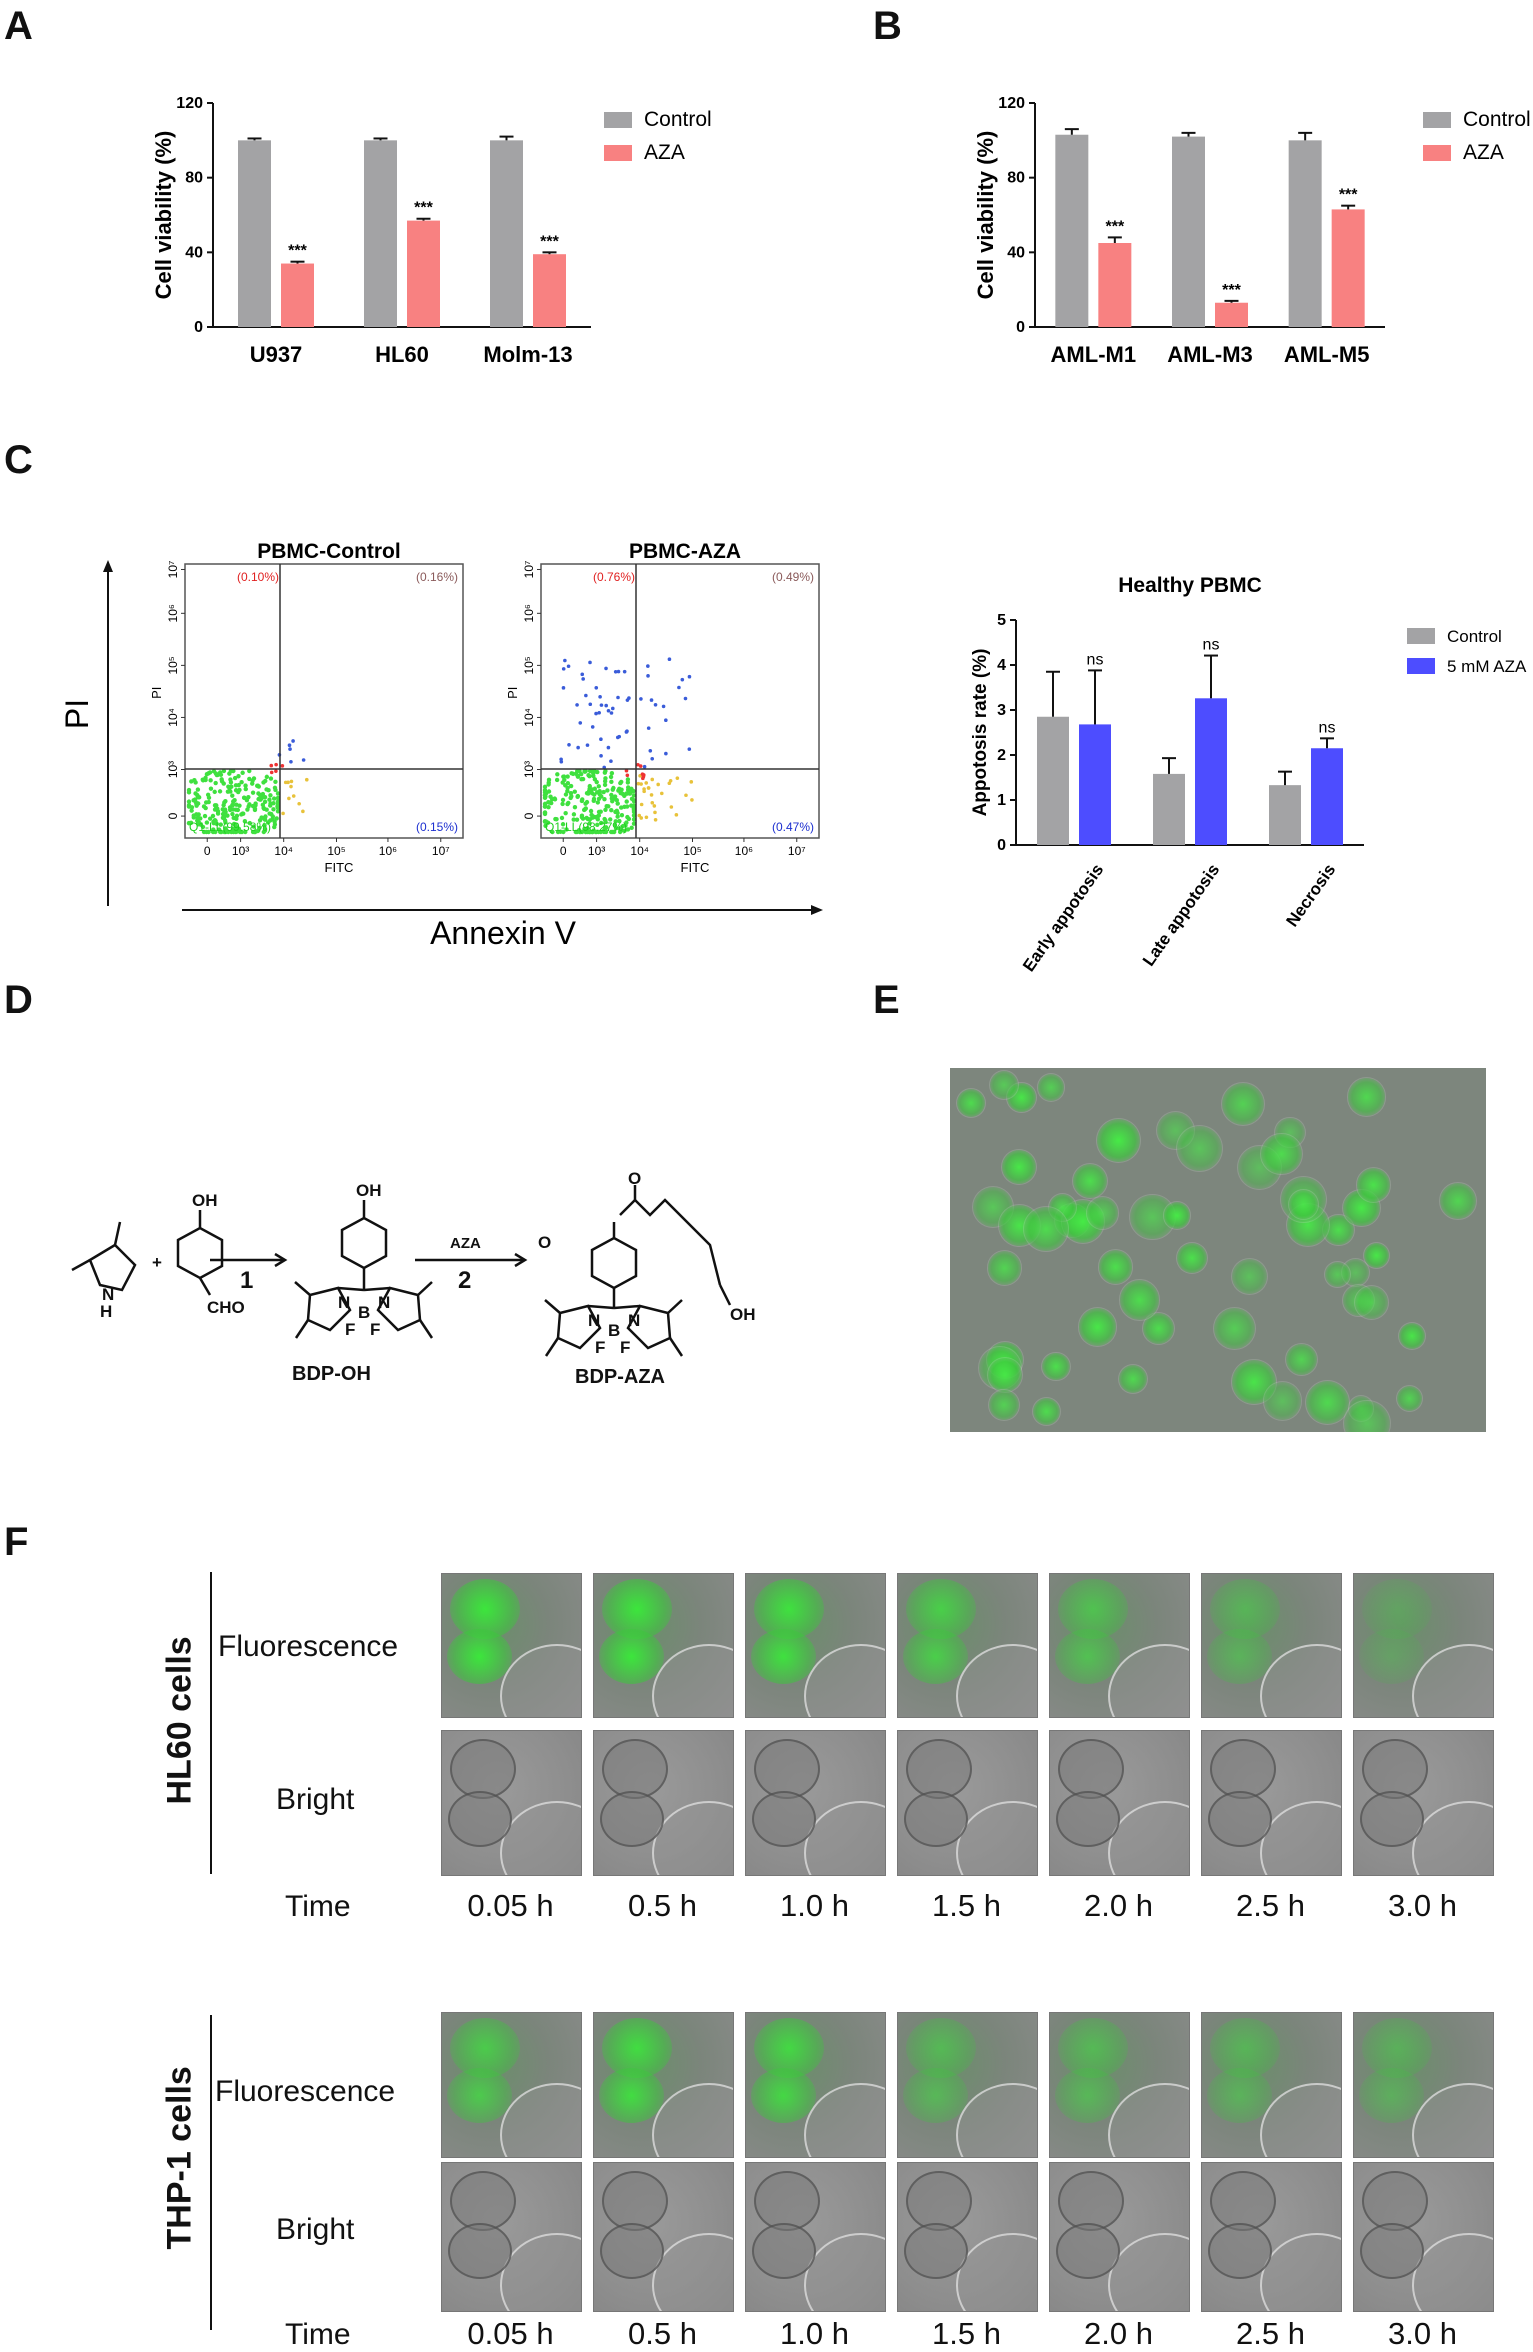  Describe the element at coordinates (1181, 914) in the screenshot. I see `chart-c-bar-category-label: Late appotosis` at that location.